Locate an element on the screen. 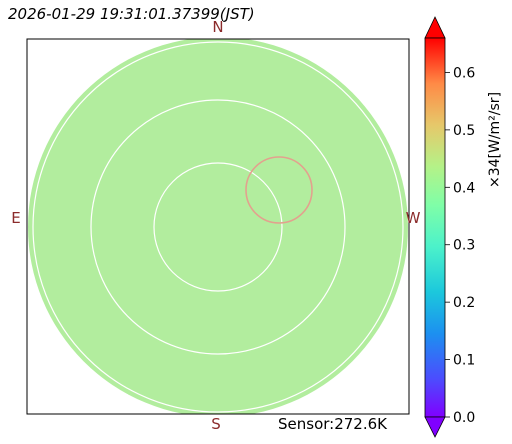  colorbar-tick-label: 0.3 is located at coordinates (464, 246).